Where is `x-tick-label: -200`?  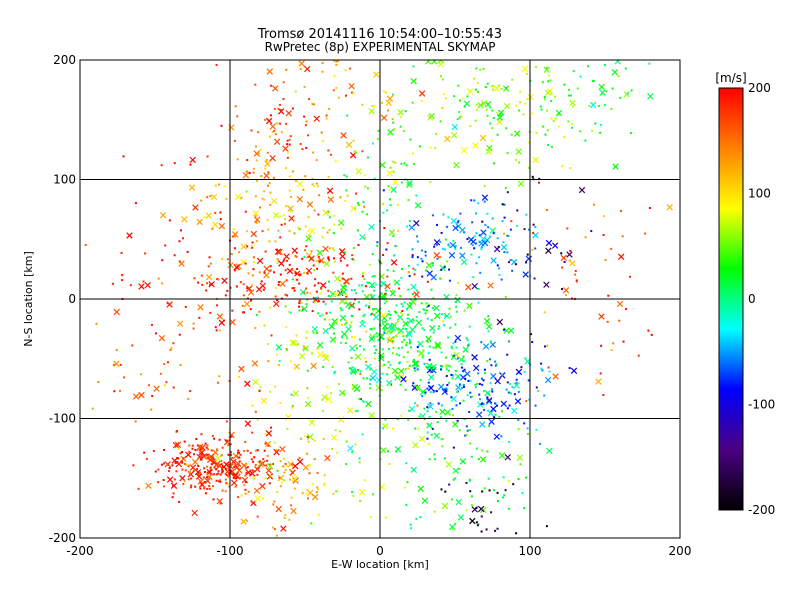
x-tick-label: -200 is located at coordinates (79, 551).